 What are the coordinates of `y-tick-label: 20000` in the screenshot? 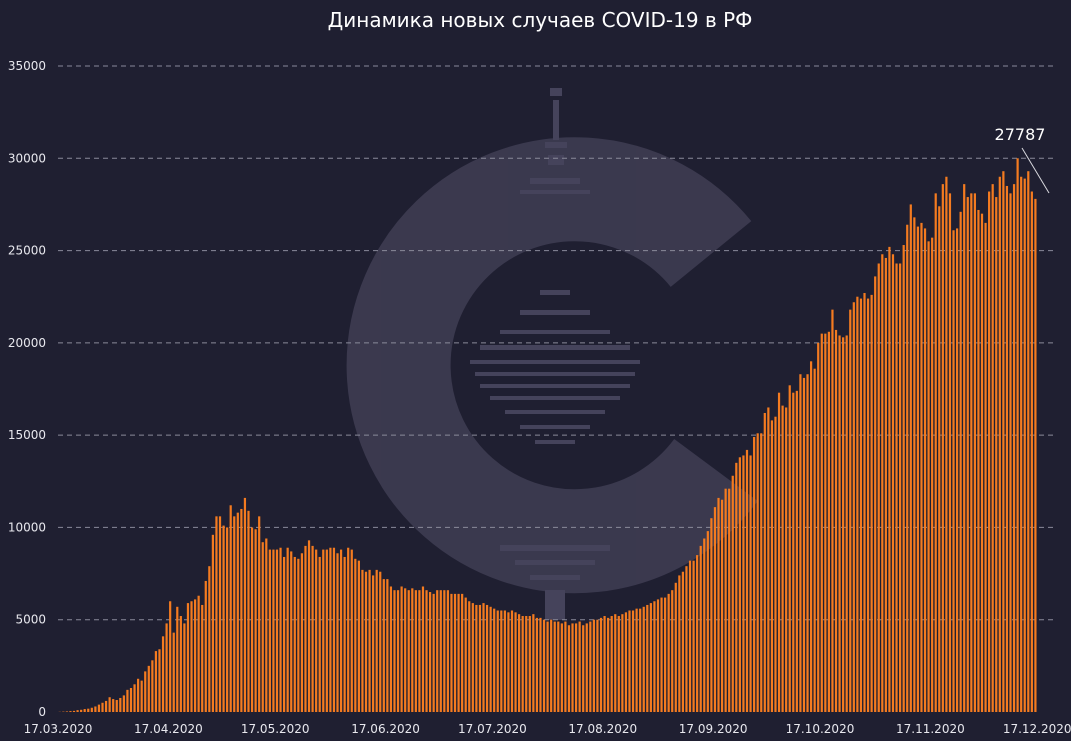 It's located at (27, 343).